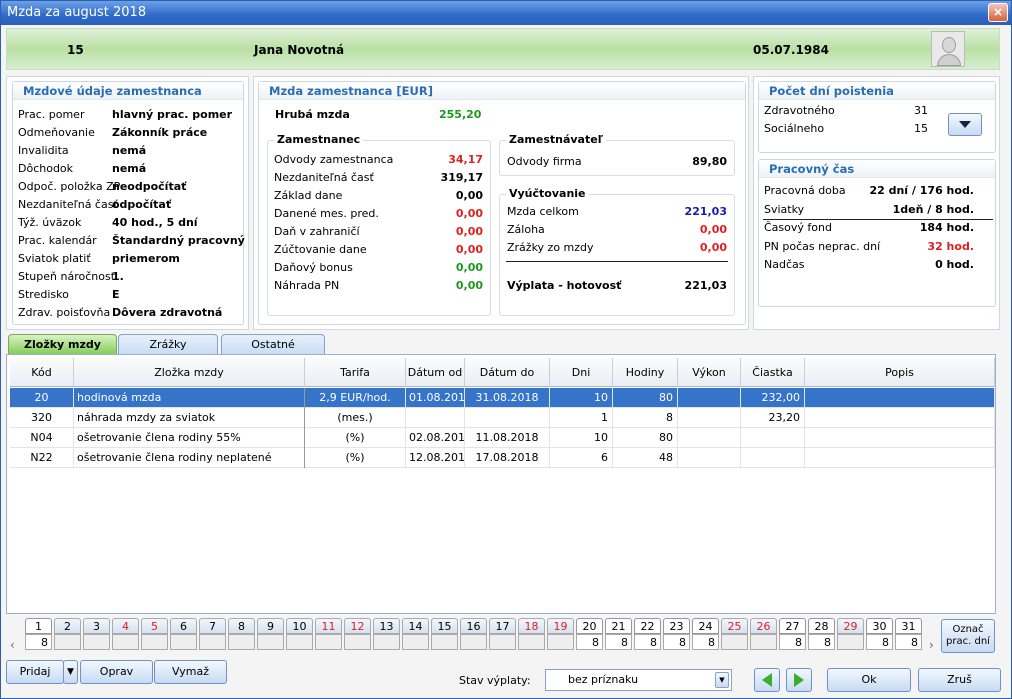 Image resolution: width=1012 pixels, height=699 pixels. I want to click on add-button: Pridaj, so click(35, 672).